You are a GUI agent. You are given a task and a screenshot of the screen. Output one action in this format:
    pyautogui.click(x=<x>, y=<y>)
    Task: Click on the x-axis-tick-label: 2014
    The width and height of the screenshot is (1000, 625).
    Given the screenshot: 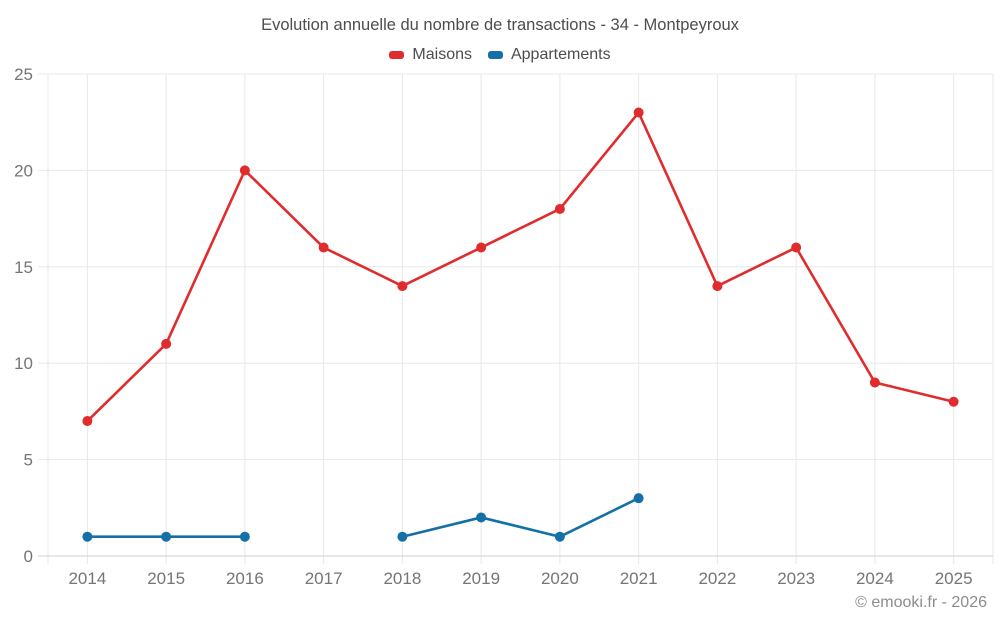 What is the action you would take?
    pyautogui.click(x=87, y=578)
    